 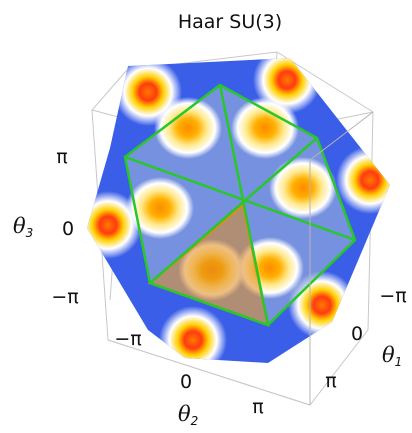 What do you see at coordinates (392, 356) in the screenshot?
I see `axis-label: θ1` at bounding box center [392, 356].